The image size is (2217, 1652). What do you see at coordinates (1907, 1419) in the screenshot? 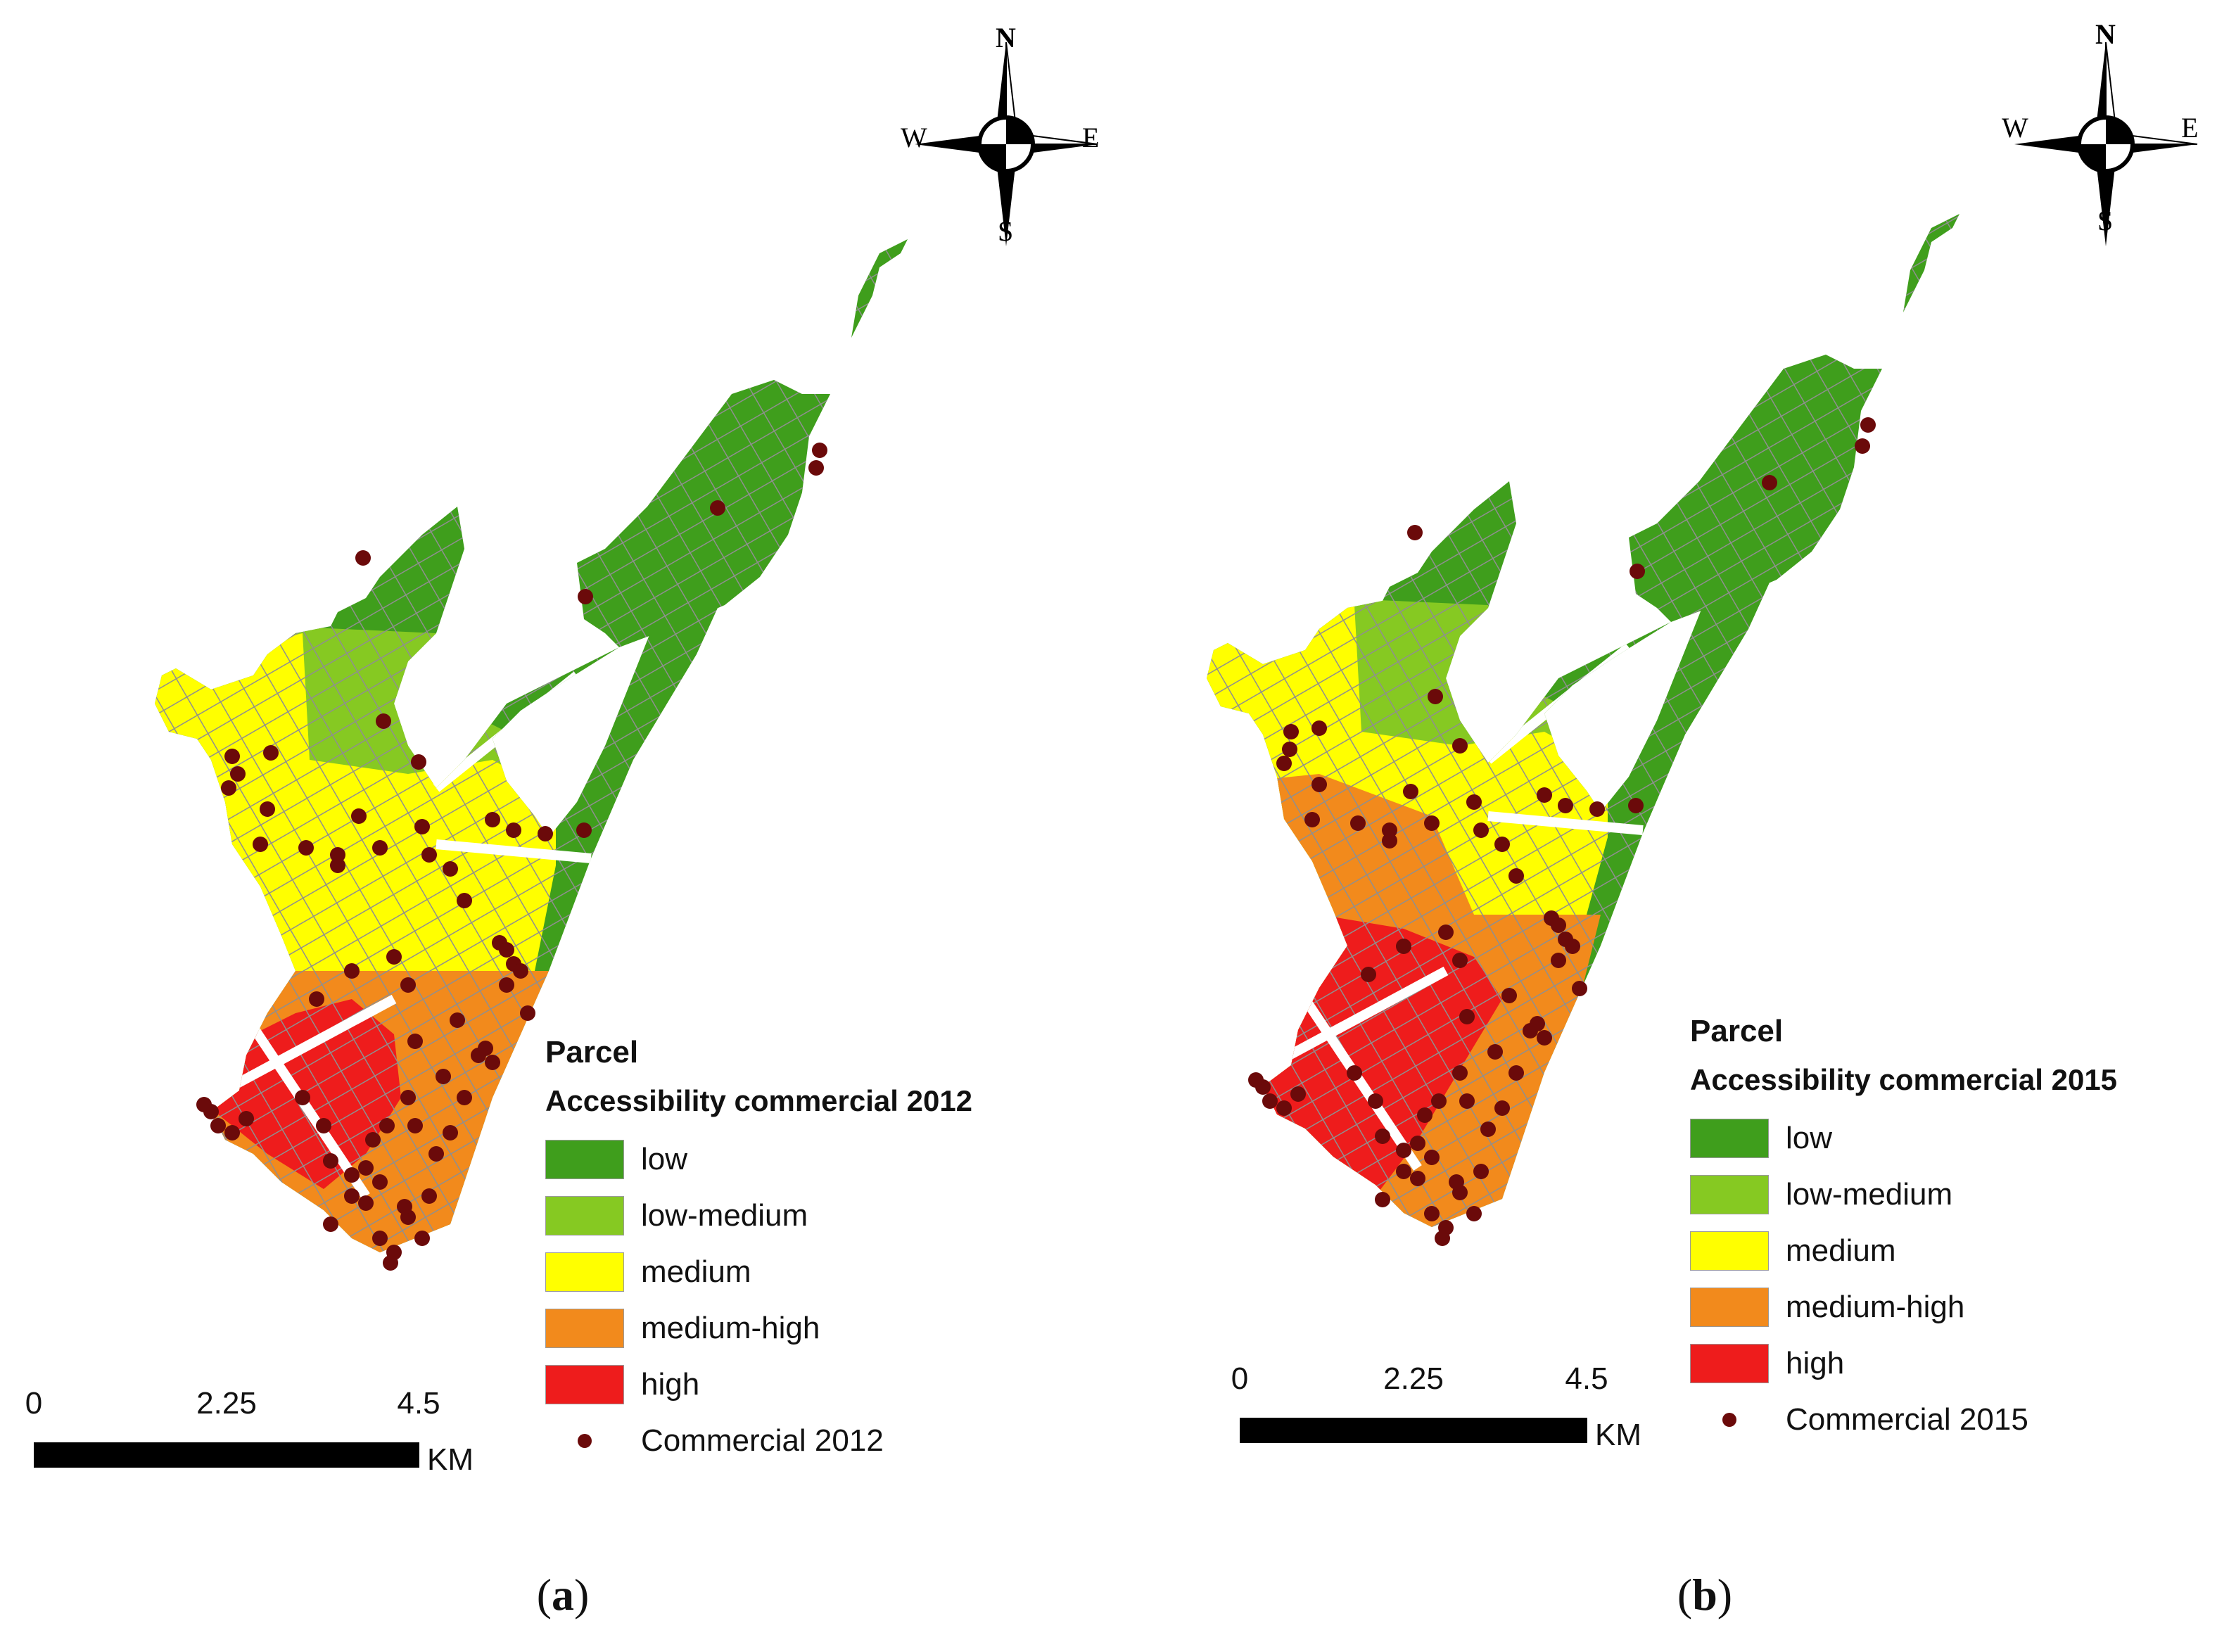
I see `legend-label-commercial: Commercial 2015` at bounding box center [1907, 1419].